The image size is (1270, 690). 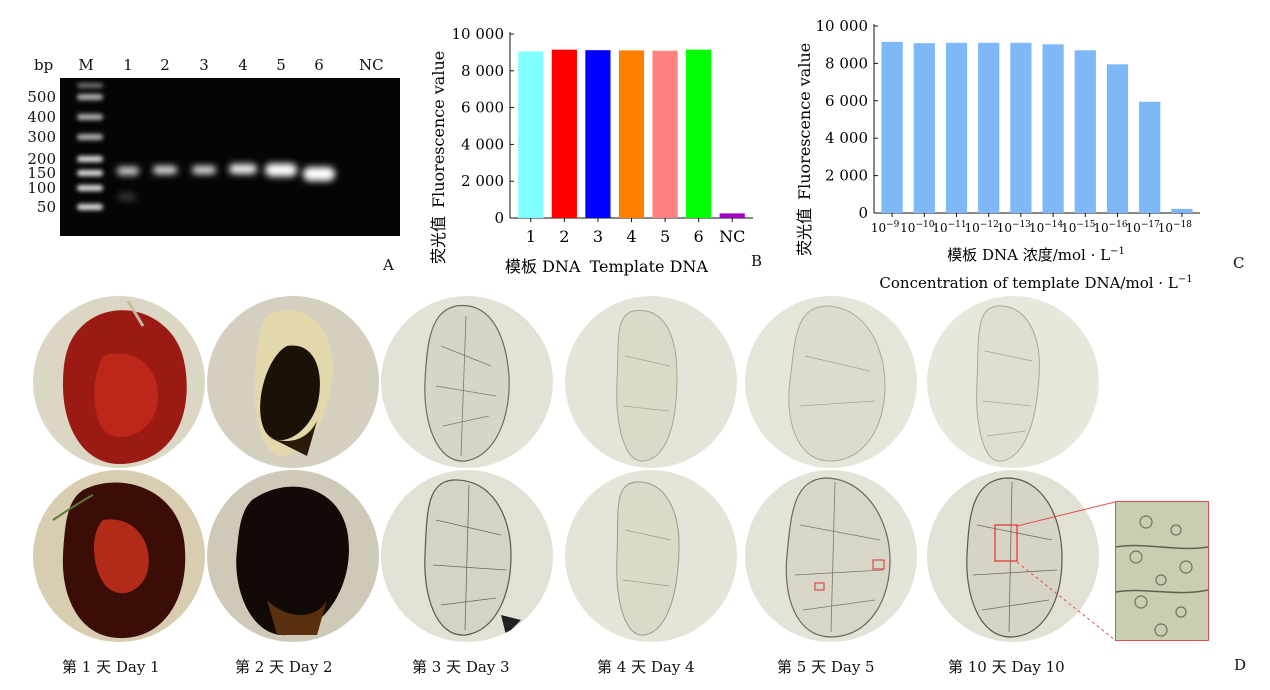 What do you see at coordinates (165, 65) in the screenshot?
I see `lane-label: 2` at bounding box center [165, 65].